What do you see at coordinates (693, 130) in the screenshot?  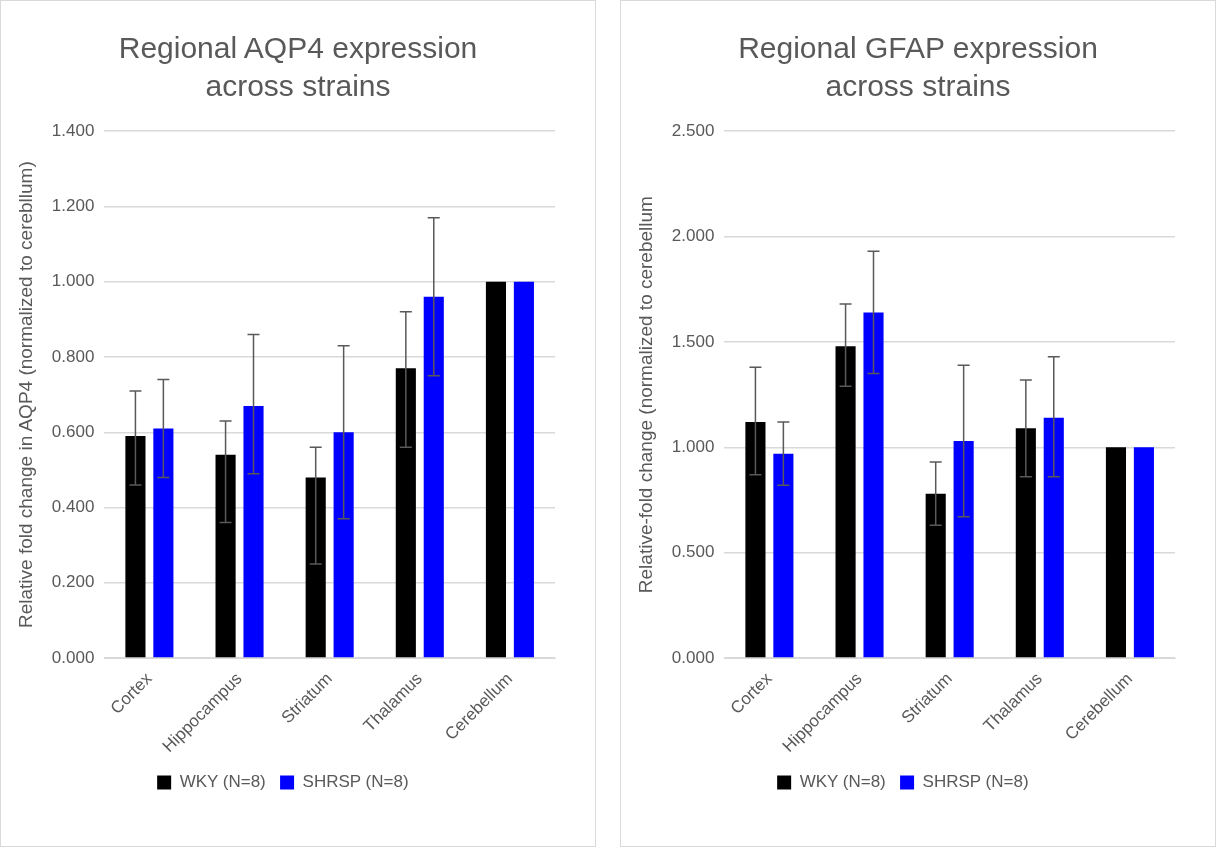 I see `y-tick-label: 2.500` at bounding box center [693, 130].